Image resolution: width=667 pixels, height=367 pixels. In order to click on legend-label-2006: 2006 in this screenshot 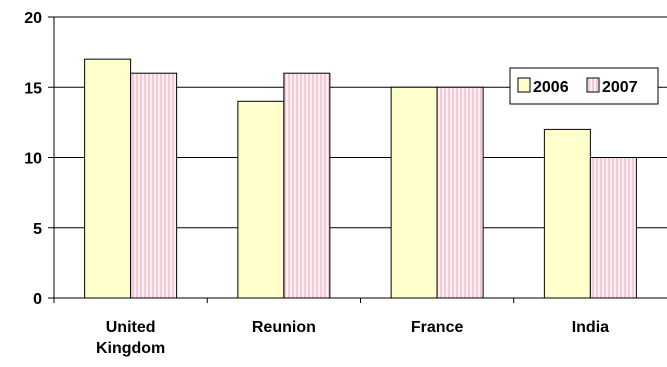, I will do `click(551, 87)`.